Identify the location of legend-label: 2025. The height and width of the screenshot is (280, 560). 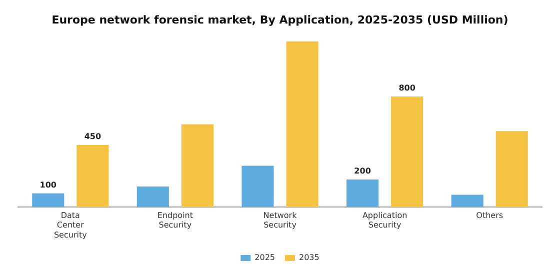
(264, 257).